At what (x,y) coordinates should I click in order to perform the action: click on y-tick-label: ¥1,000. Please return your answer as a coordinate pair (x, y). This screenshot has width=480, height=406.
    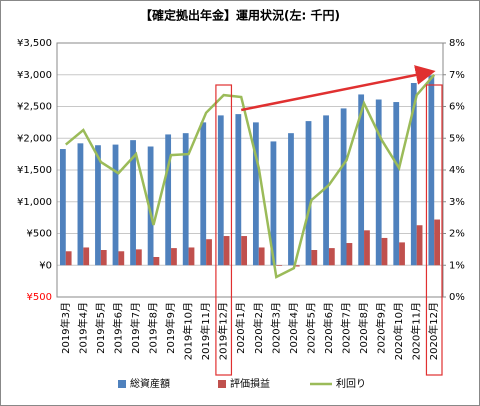
    Looking at the image, I should click on (34, 202).